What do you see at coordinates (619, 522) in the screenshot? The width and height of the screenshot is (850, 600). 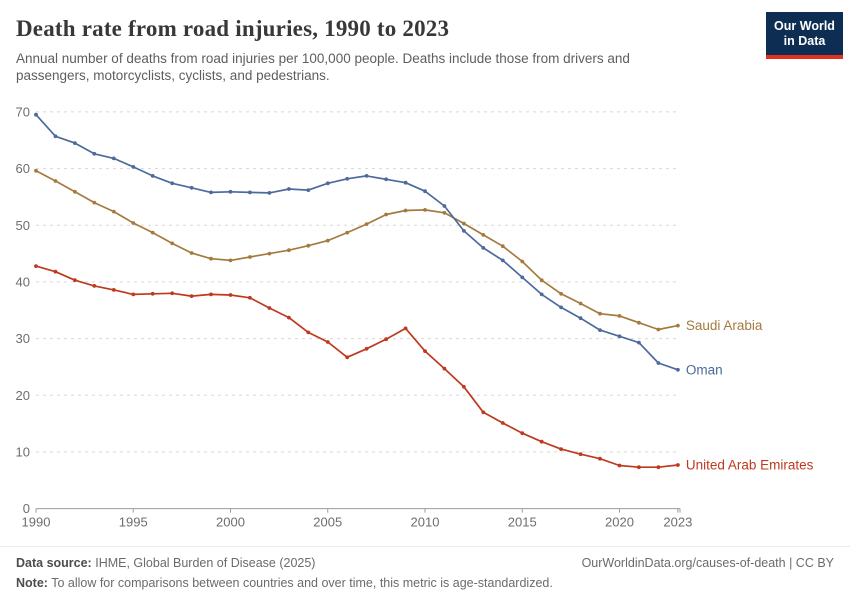 I see `x-axis-tick-2020: 2020` at bounding box center [619, 522].